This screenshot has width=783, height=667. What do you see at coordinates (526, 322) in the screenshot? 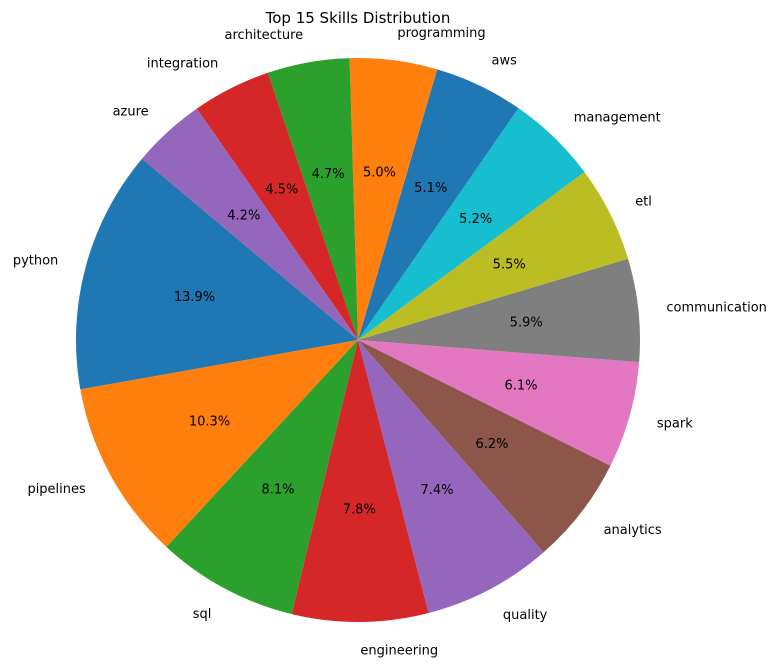
I see `pct-label-communication: 5.9%` at bounding box center [526, 322].